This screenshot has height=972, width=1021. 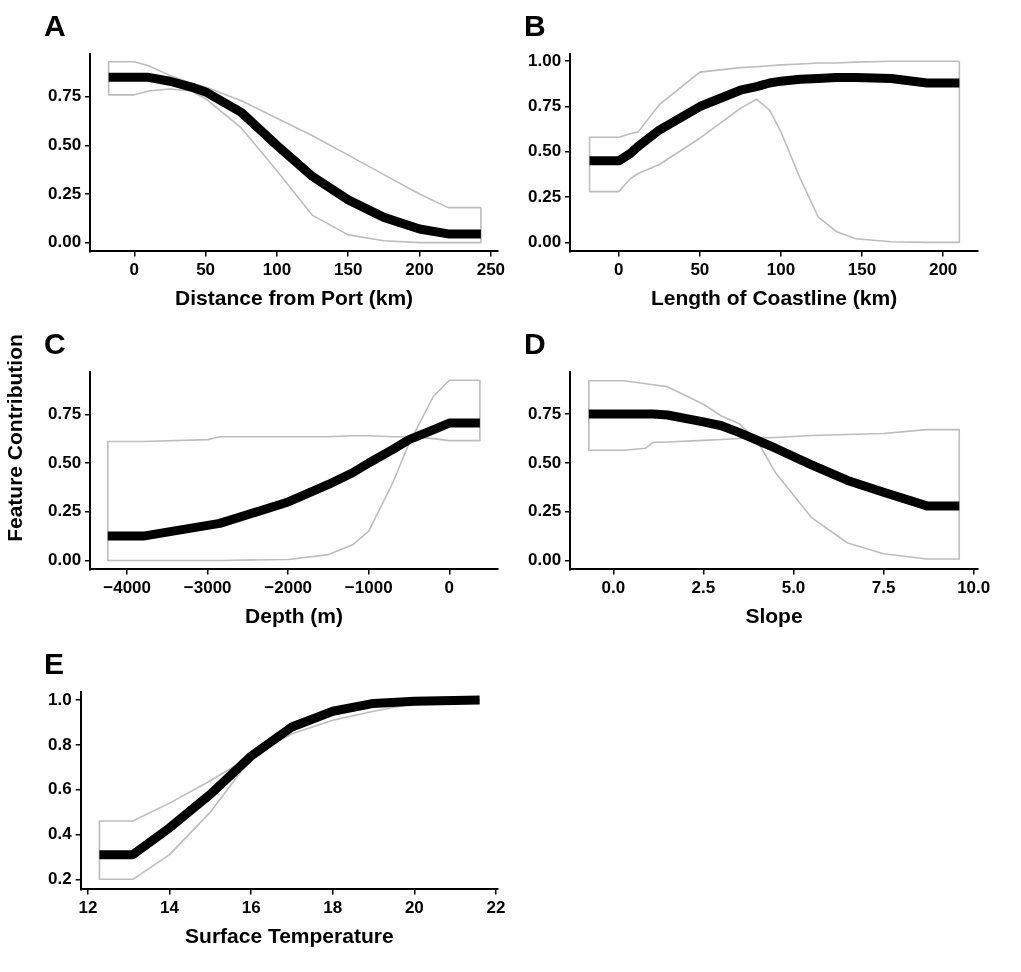 I want to click on y-axis-title: Feature Contribution, so click(x=14, y=438).